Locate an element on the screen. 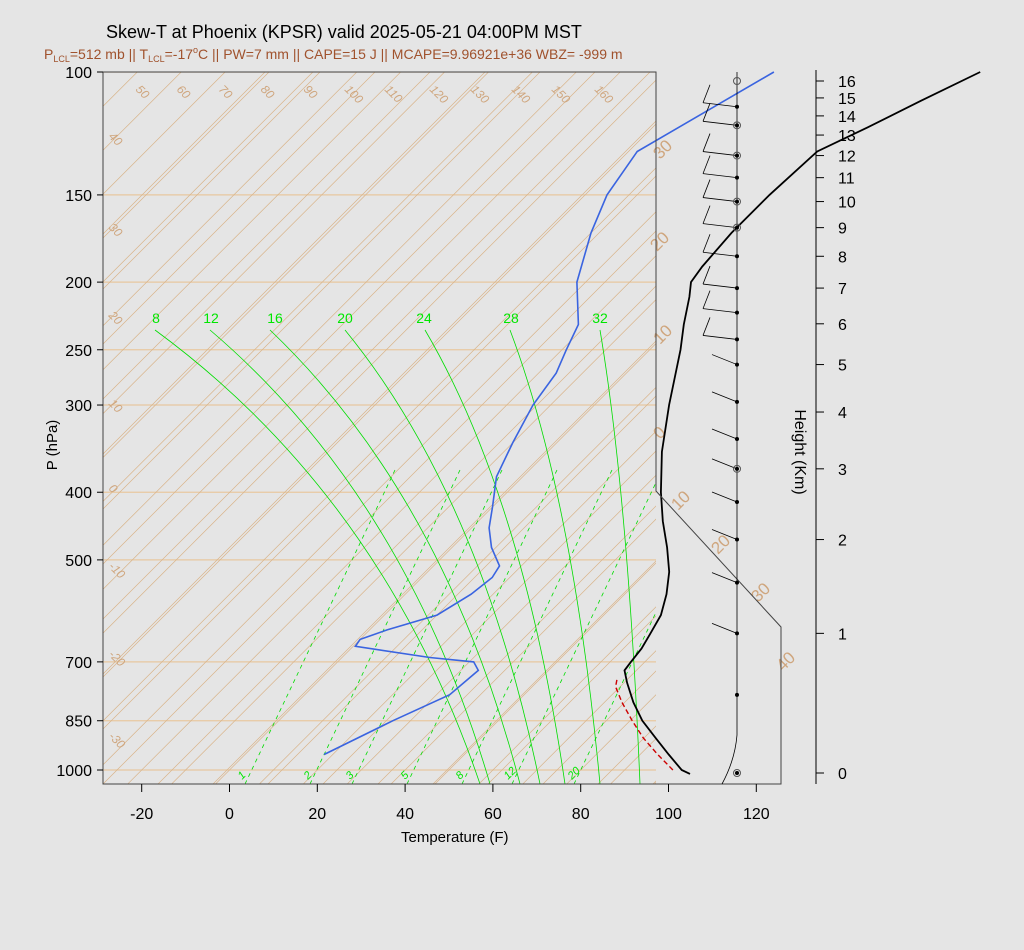  temperature-tick-label: 80 is located at coordinates (581, 814).